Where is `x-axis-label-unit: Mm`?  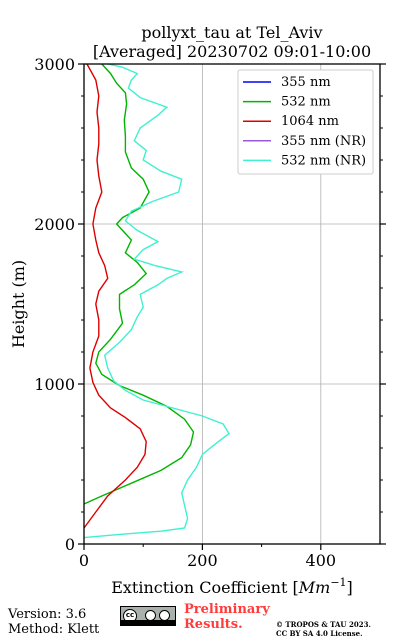 x-axis-label-unit: Mm is located at coordinates (314, 587).